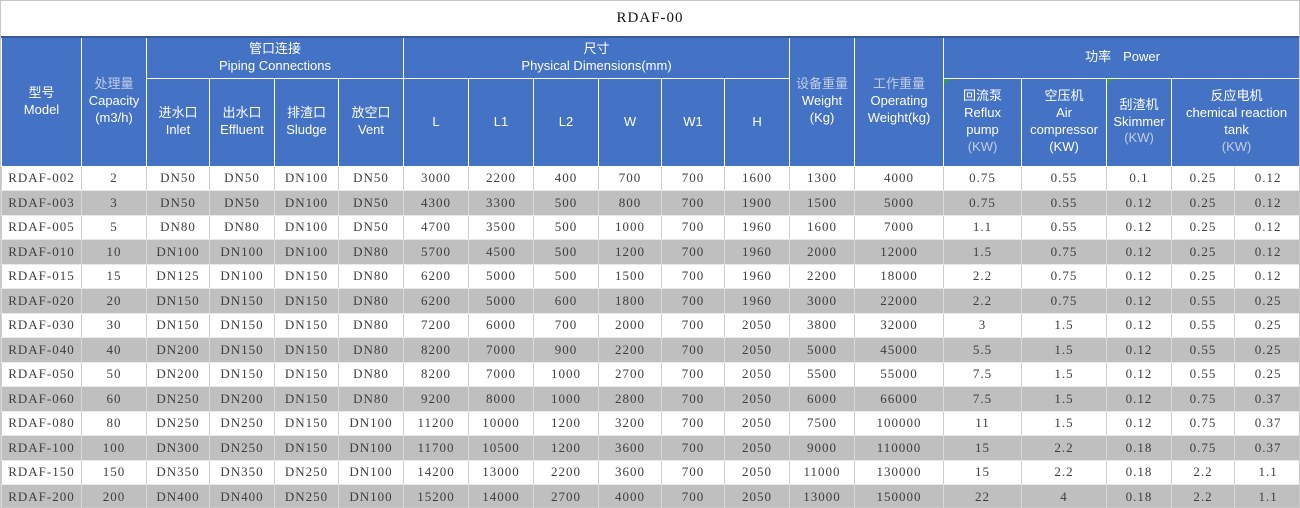 This screenshot has width=1300, height=508. Describe the element at coordinates (1235, 122) in the screenshot. I see `header-reaction-tank: 反应电机 chemical reaction tank (KW)` at that location.